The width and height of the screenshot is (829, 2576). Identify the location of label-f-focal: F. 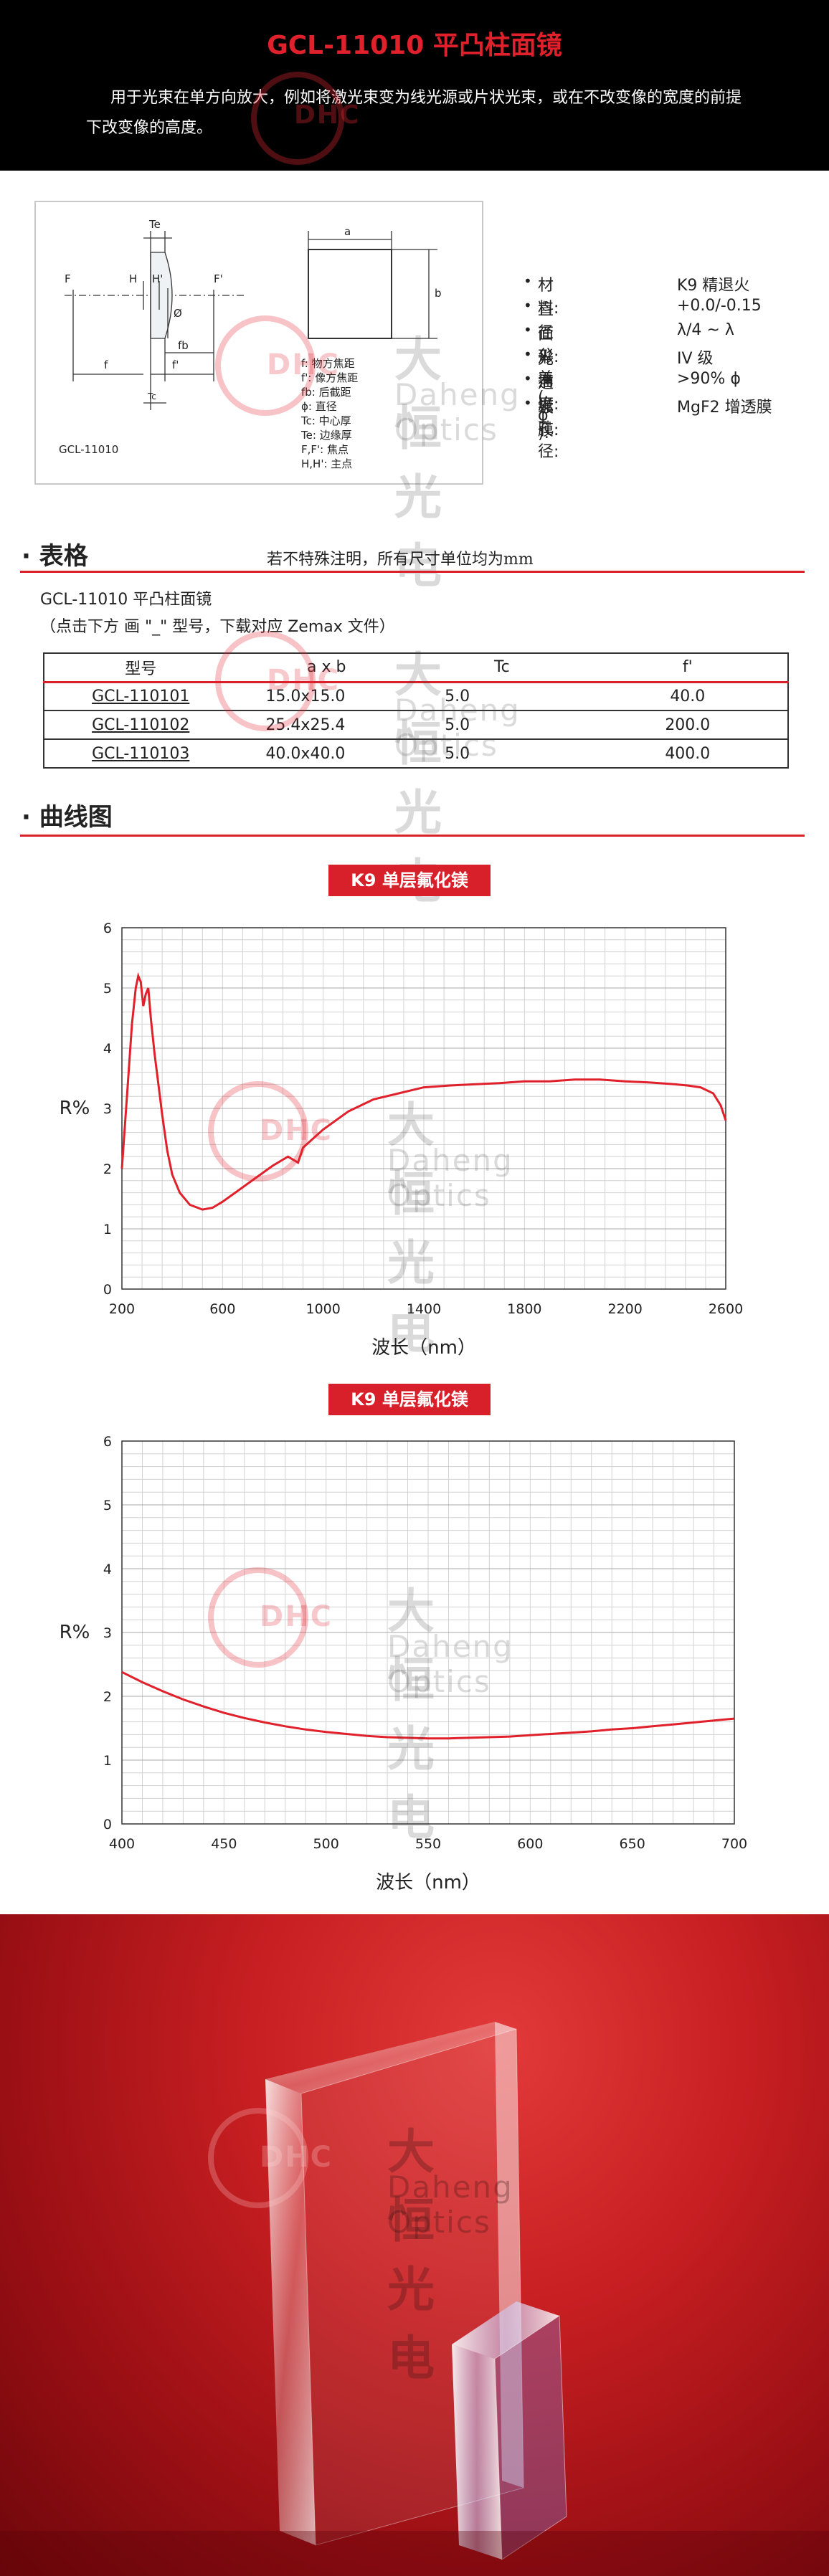
(68, 278).